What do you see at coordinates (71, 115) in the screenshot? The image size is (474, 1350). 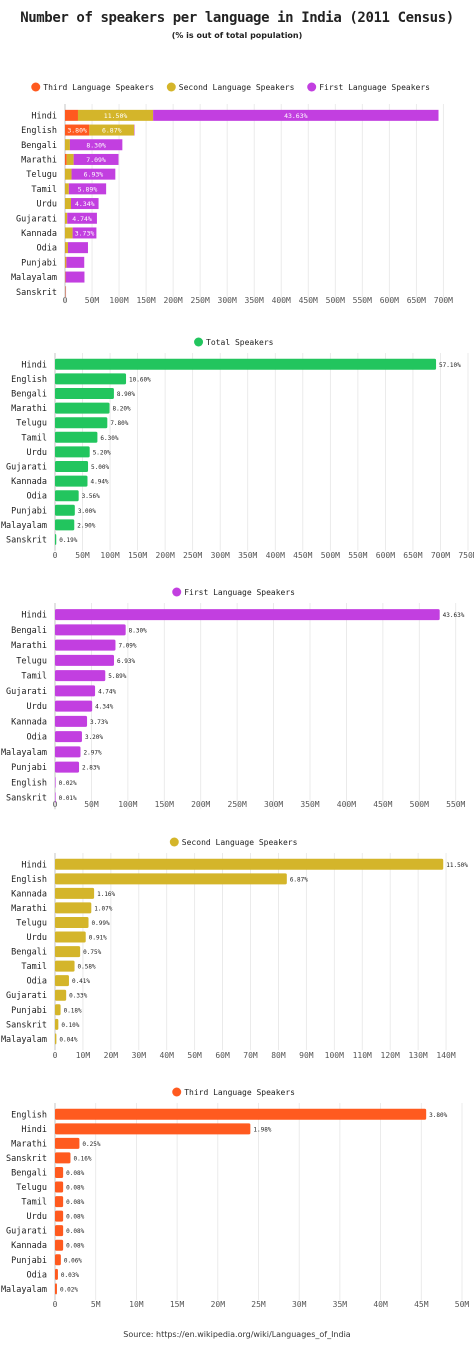 I see `bar-hindi-third-language-speakers` at bounding box center [71, 115].